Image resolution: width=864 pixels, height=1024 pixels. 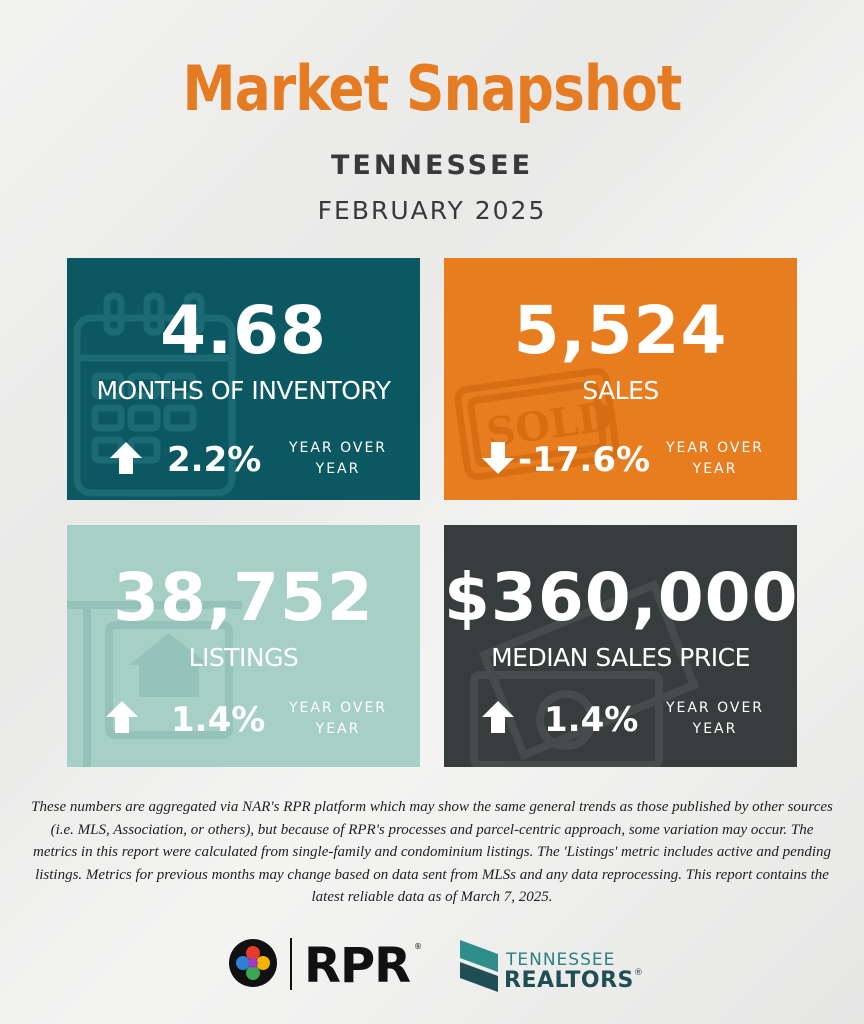 I want to click on median-price-yoy-label: YEAR OVER YEAR, so click(x=715, y=718).